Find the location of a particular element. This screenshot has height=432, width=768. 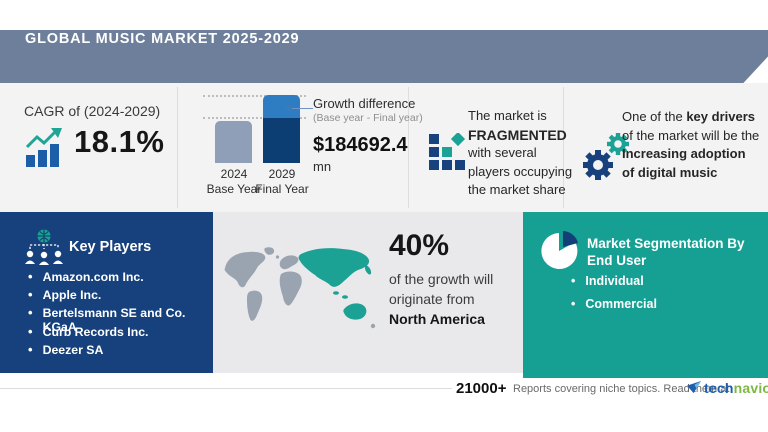

bar-2024-label: 2024 Base Year is located at coordinates (234, 181).